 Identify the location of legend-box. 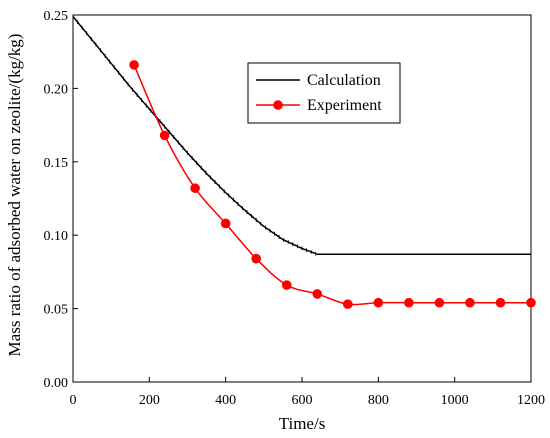
(324, 93).